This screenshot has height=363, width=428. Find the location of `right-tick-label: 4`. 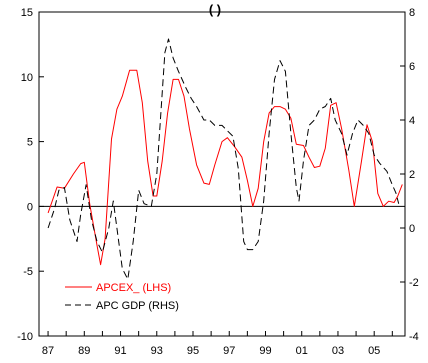

right-tick-label: 4 is located at coordinates (412, 121).